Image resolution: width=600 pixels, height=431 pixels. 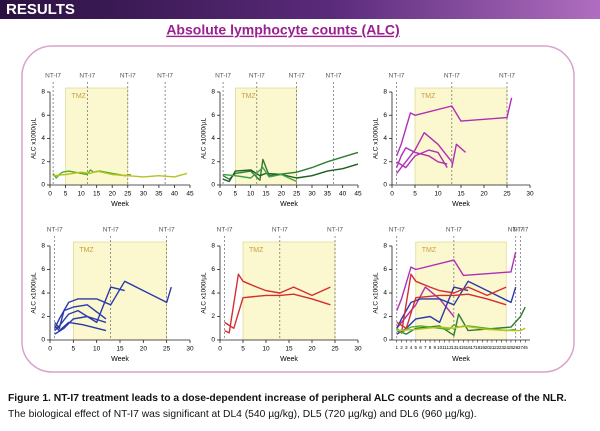 I want to click on x-tick-label: 23, so click(x=502, y=347).